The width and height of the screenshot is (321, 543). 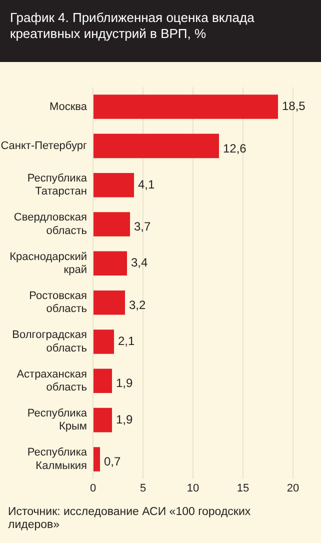 I want to click on y-tick-label: Волгоградская область, so click(x=50, y=341).